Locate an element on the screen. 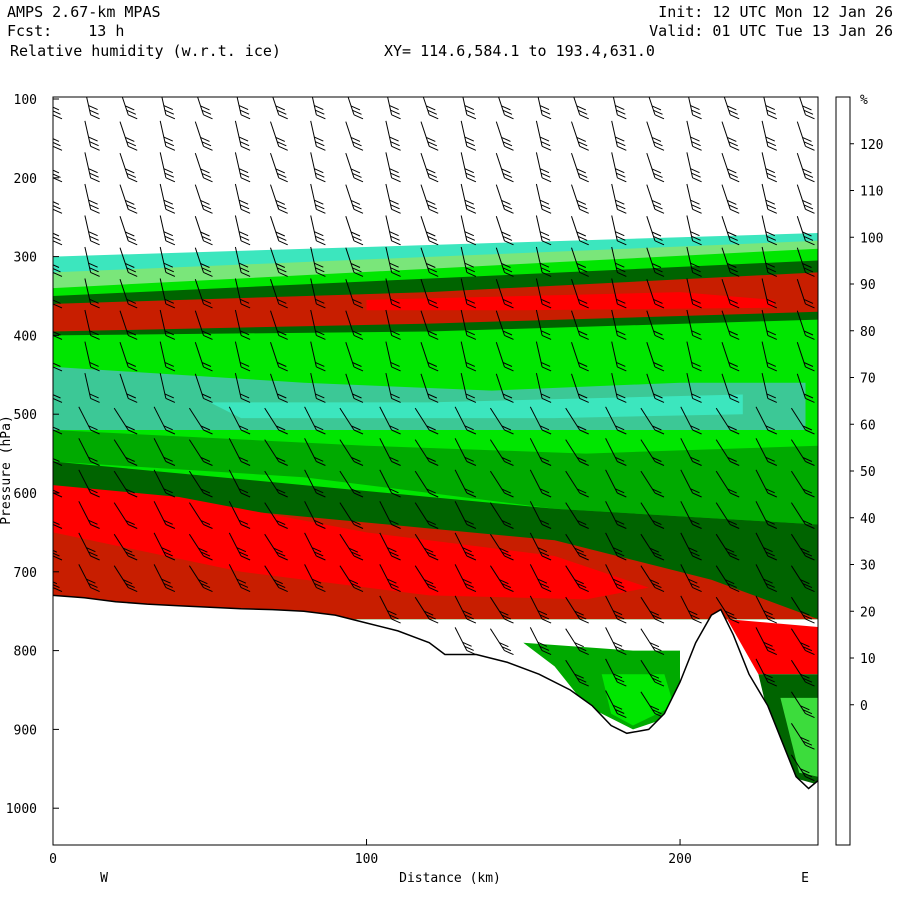 This screenshot has width=900, height=900. y-tick-label: 400 is located at coordinates (25, 336).